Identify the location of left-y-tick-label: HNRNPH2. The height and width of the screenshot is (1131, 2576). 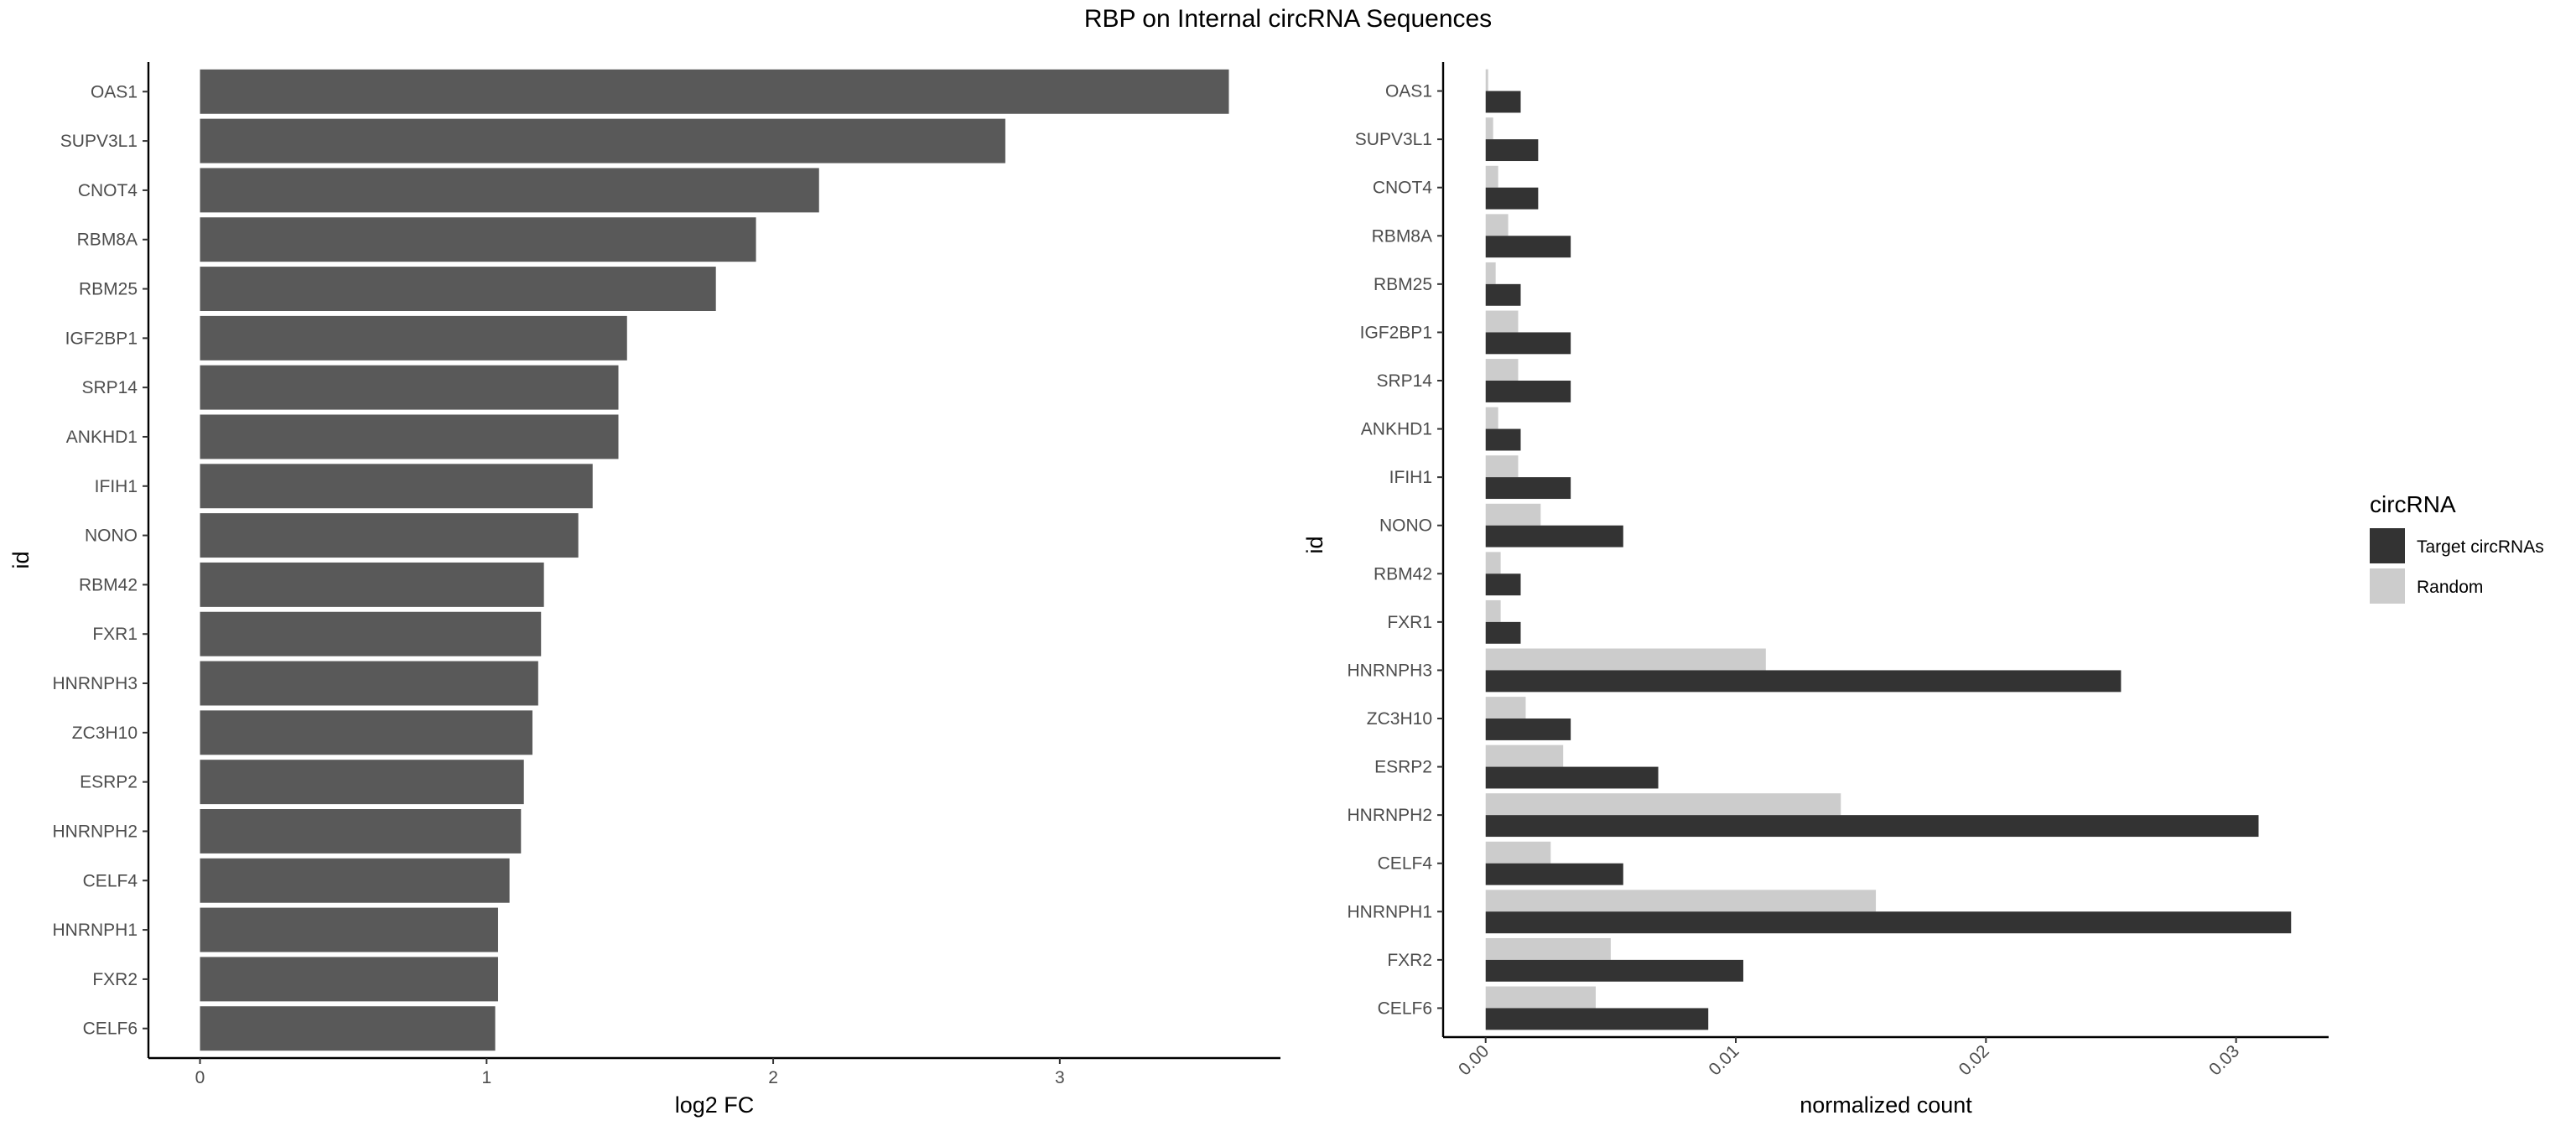
(95, 831).